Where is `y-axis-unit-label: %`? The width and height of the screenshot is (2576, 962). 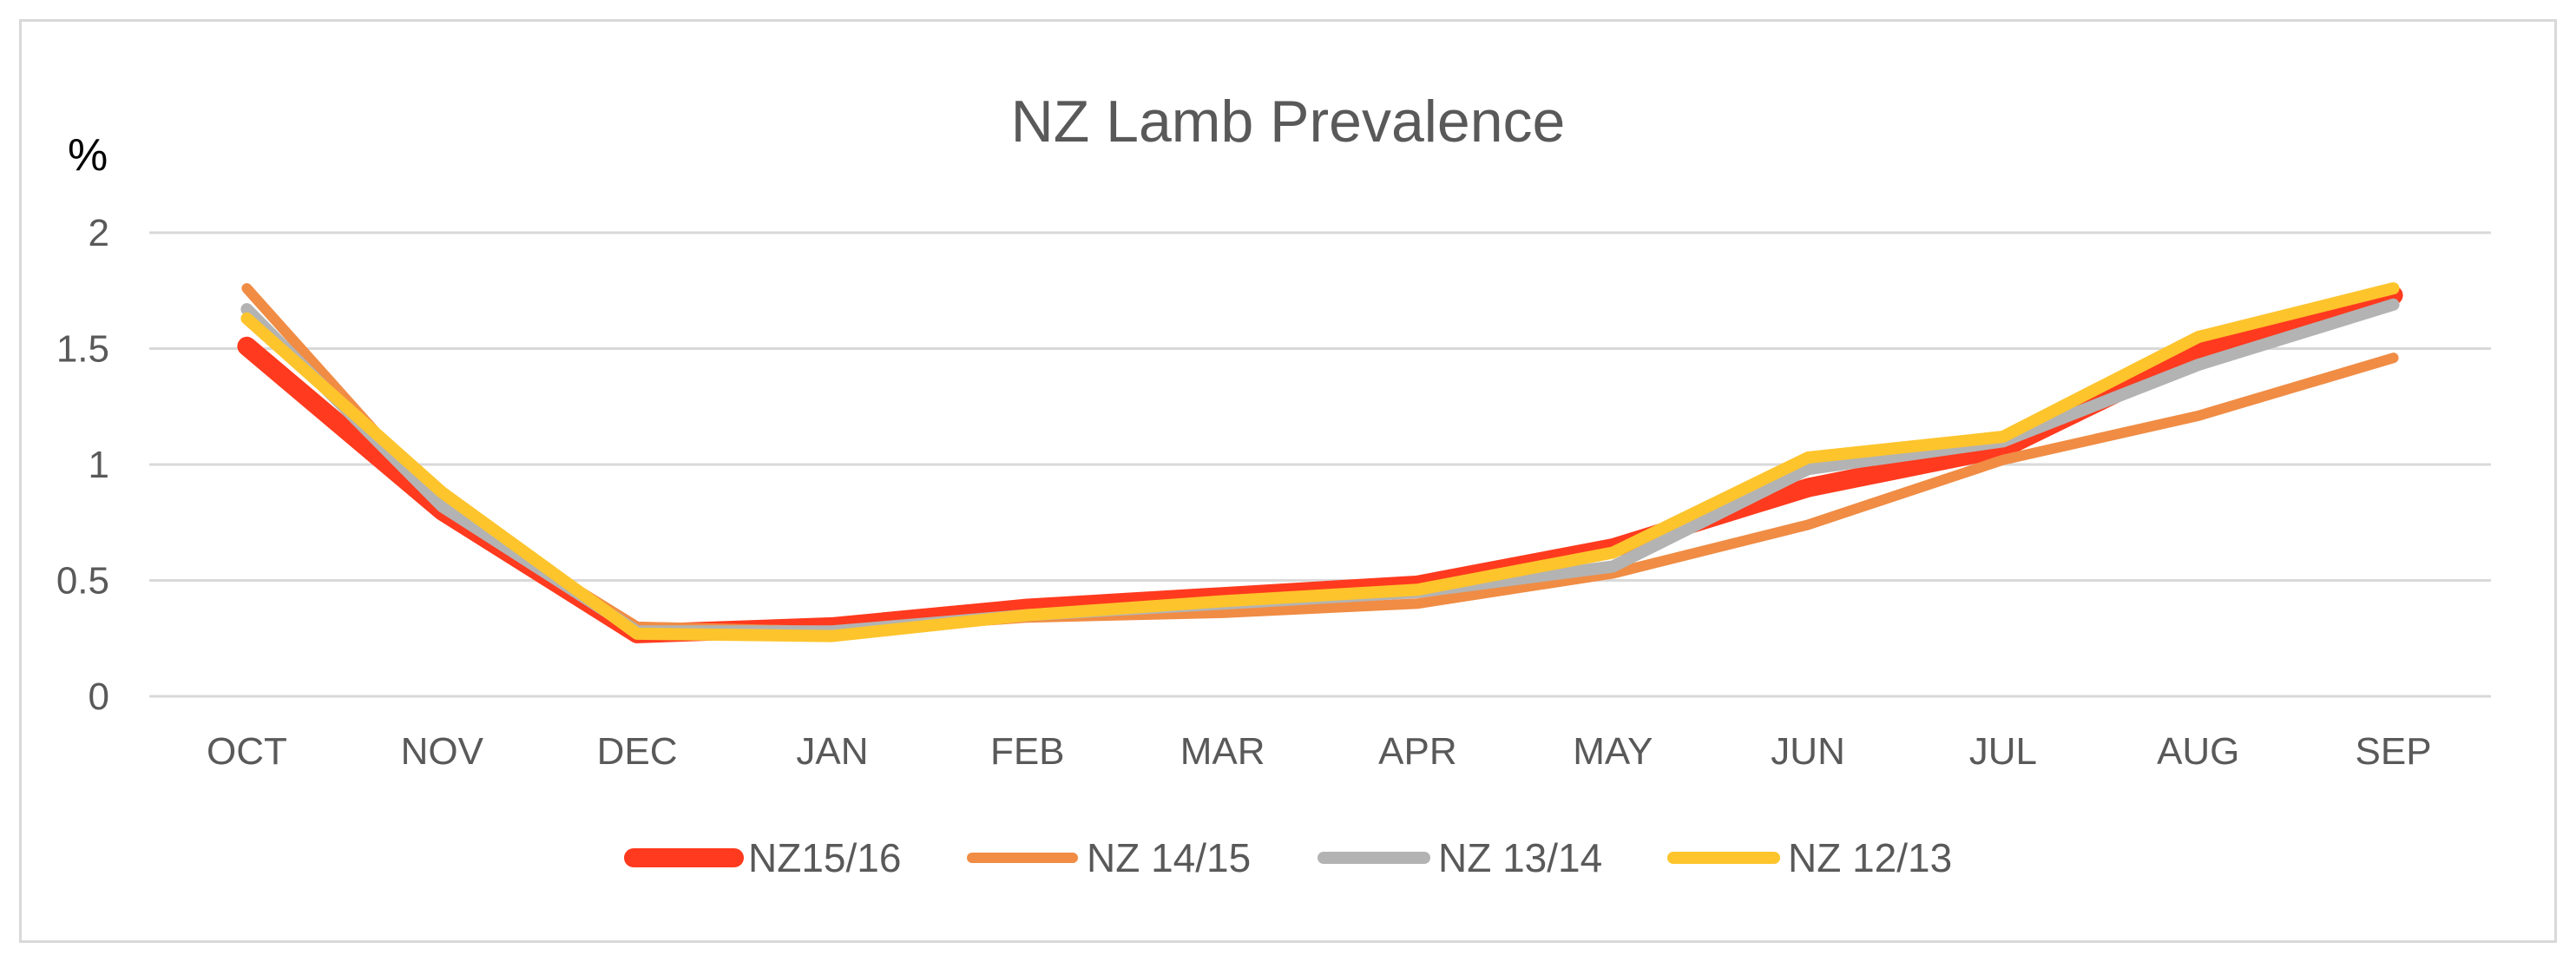
y-axis-unit-label: % is located at coordinates (88, 155).